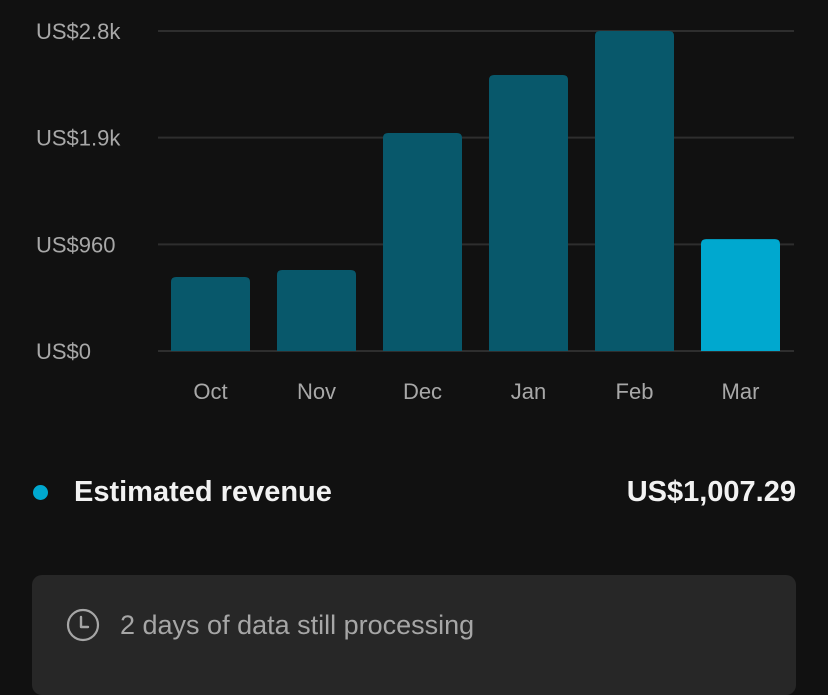  Describe the element at coordinates (78, 138) in the screenshot. I see `y-tick-label: US$1.9k` at that location.